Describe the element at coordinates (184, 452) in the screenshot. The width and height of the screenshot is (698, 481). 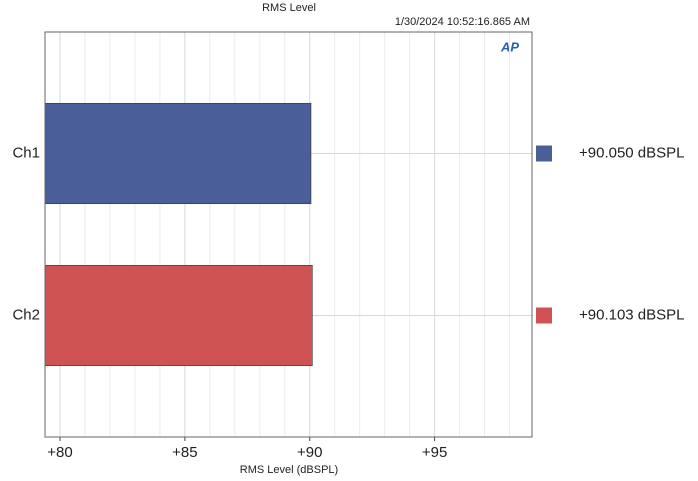
I see `x-tick-label: +85` at that location.